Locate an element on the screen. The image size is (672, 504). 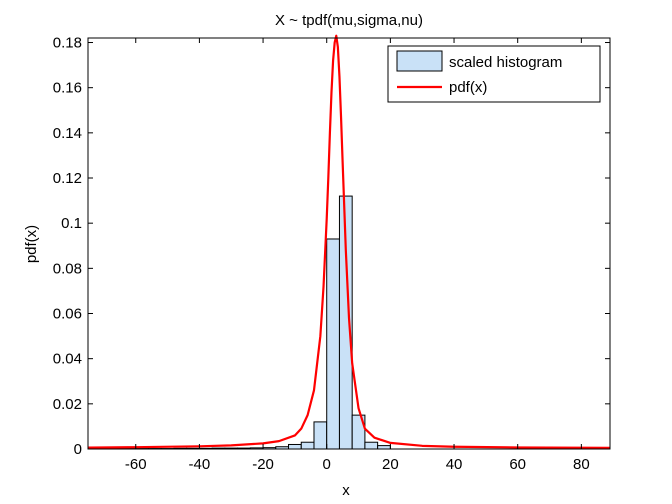
legend-pdf-label: pdf(x) is located at coordinates (468, 87).